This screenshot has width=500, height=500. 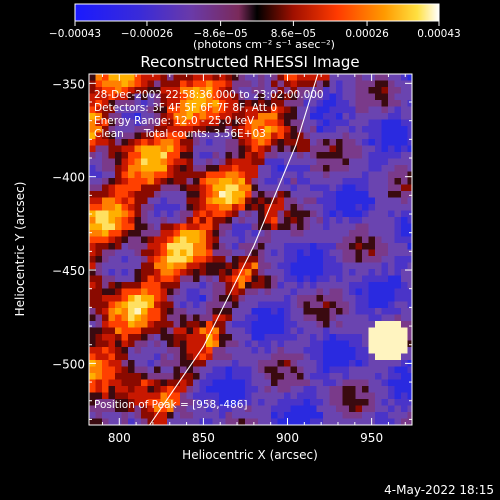 What do you see at coordinates (287, 438) in the screenshot?
I see `x-tick-label: 900` at bounding box center [287, 438].